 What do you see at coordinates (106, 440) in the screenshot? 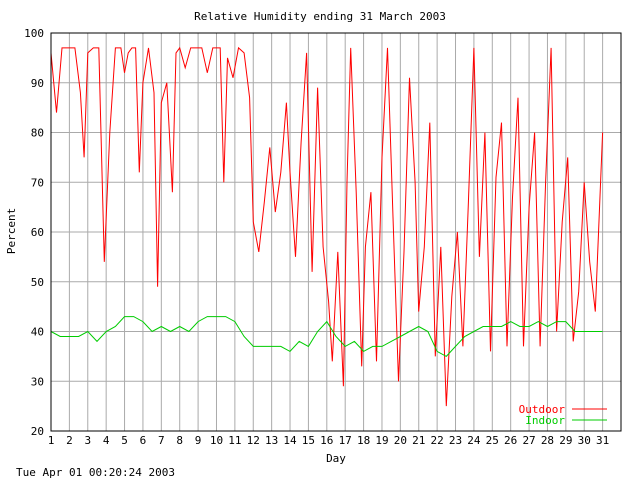
I see `x-tick-label: 4` at bounding box center [106, 440].